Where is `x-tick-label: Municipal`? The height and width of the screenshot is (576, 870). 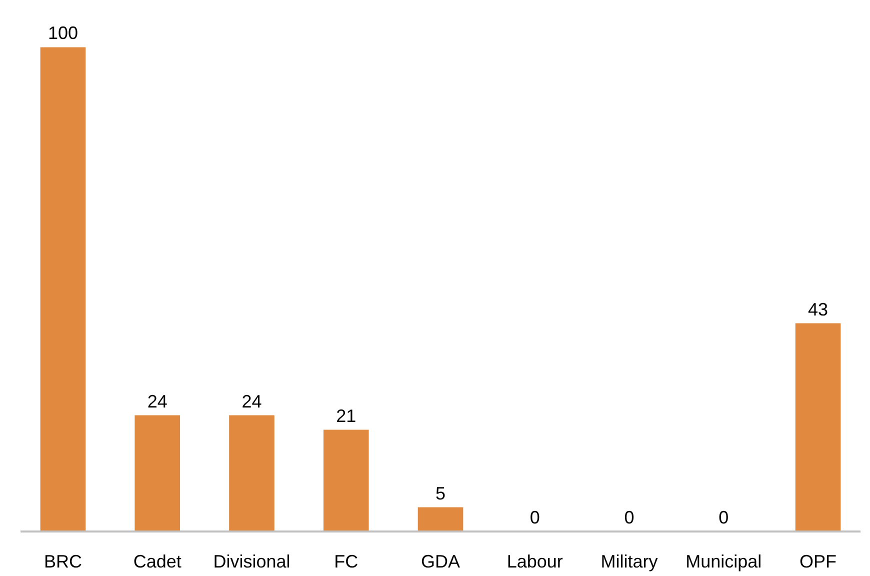
x-tick-label: Municipal is located at coordinates (724, 562).